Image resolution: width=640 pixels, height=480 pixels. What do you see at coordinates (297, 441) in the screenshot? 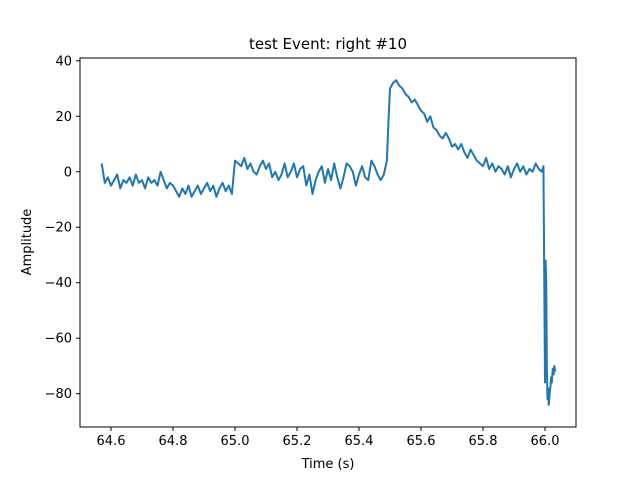
I see `x-tick-label: 65.2` at bounding box center [297, 441].